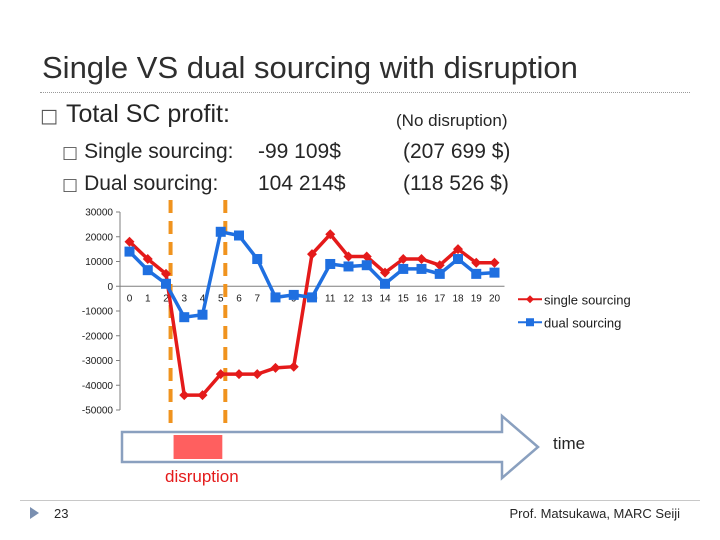  What do you see at coordinates (530, 299) in the screenshot?
I see `single-legend-marker` at bounding box center [530, 299].